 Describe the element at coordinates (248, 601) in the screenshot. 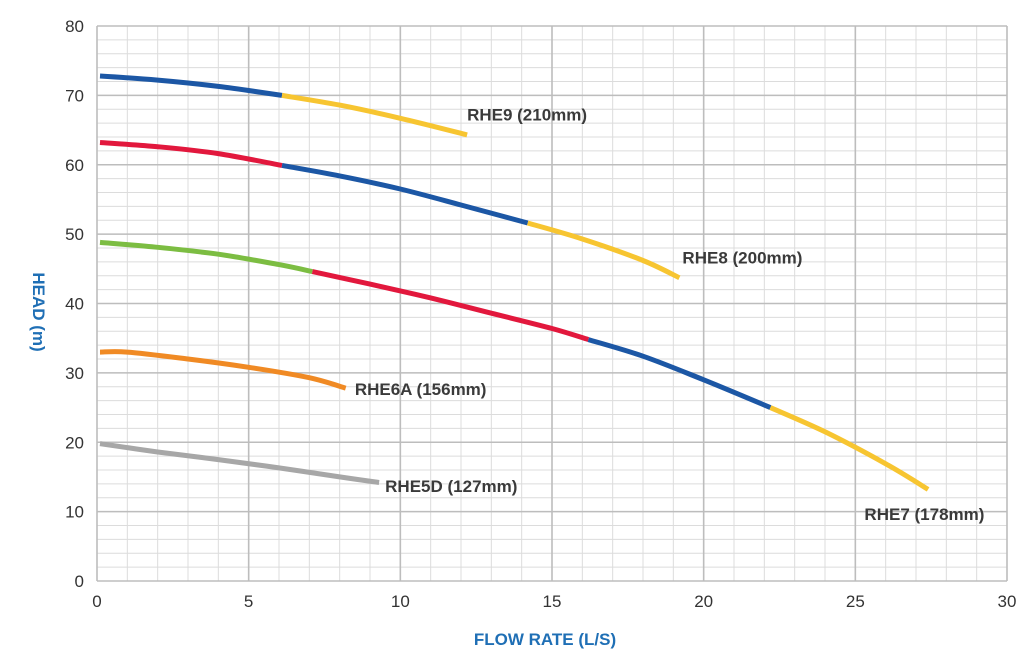

I see `x-tick-label: 5` at that location.